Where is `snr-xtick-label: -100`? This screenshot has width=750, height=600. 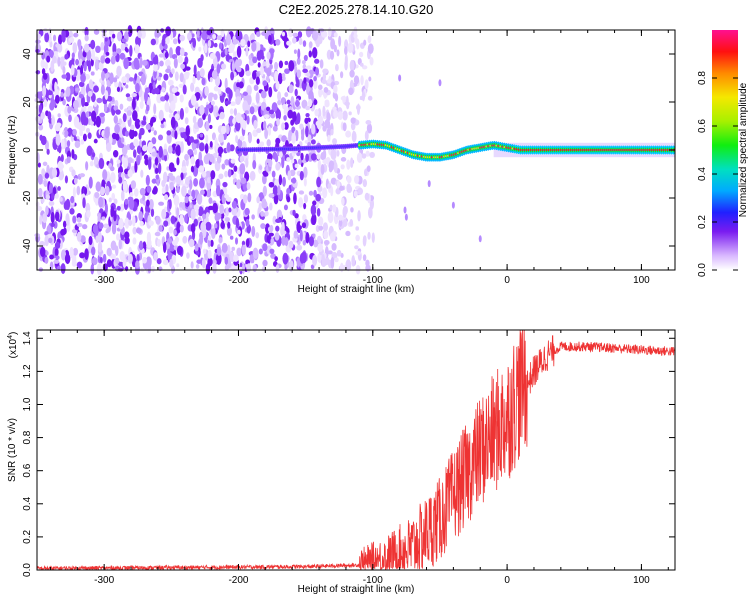 snr-xtick-label: -100 is located at coordinates (373, 580).